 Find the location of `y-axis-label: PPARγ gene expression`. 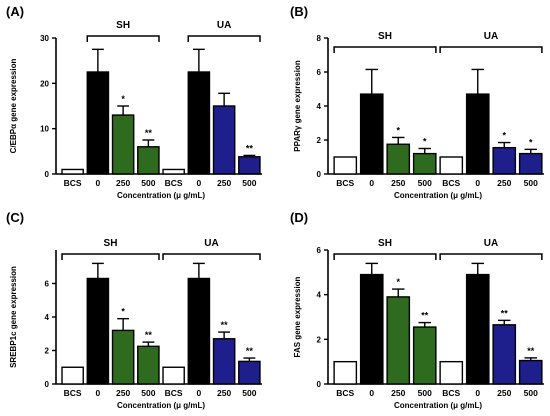

y-axis-label: PPARγ gene expression is located at coordinates (297, 106).